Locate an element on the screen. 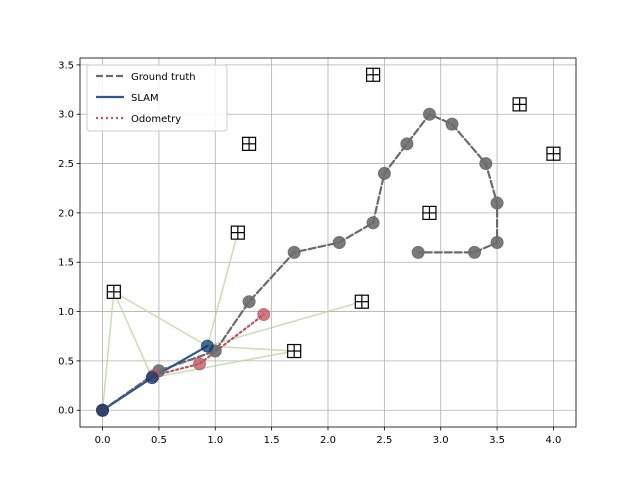  y-tick-label: 3.5 is located at coordinates (66, 65).